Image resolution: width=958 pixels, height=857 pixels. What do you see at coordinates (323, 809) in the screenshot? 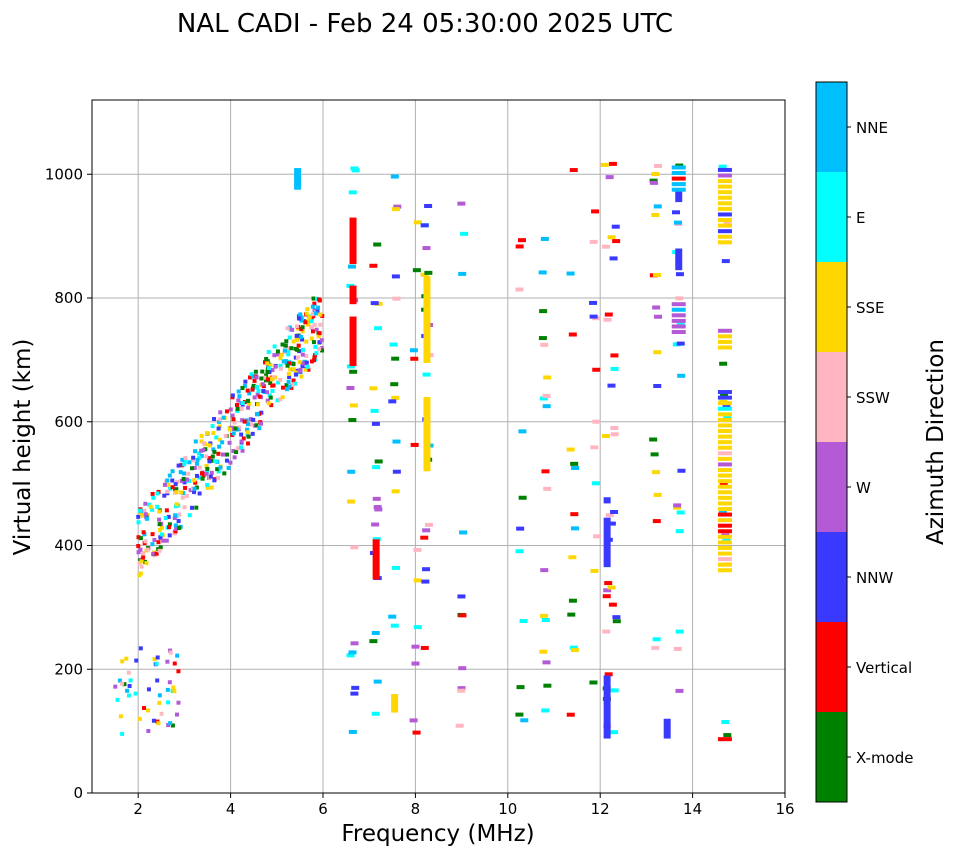
I see `x-tick-label: 6` at bounding box center [323, 809].